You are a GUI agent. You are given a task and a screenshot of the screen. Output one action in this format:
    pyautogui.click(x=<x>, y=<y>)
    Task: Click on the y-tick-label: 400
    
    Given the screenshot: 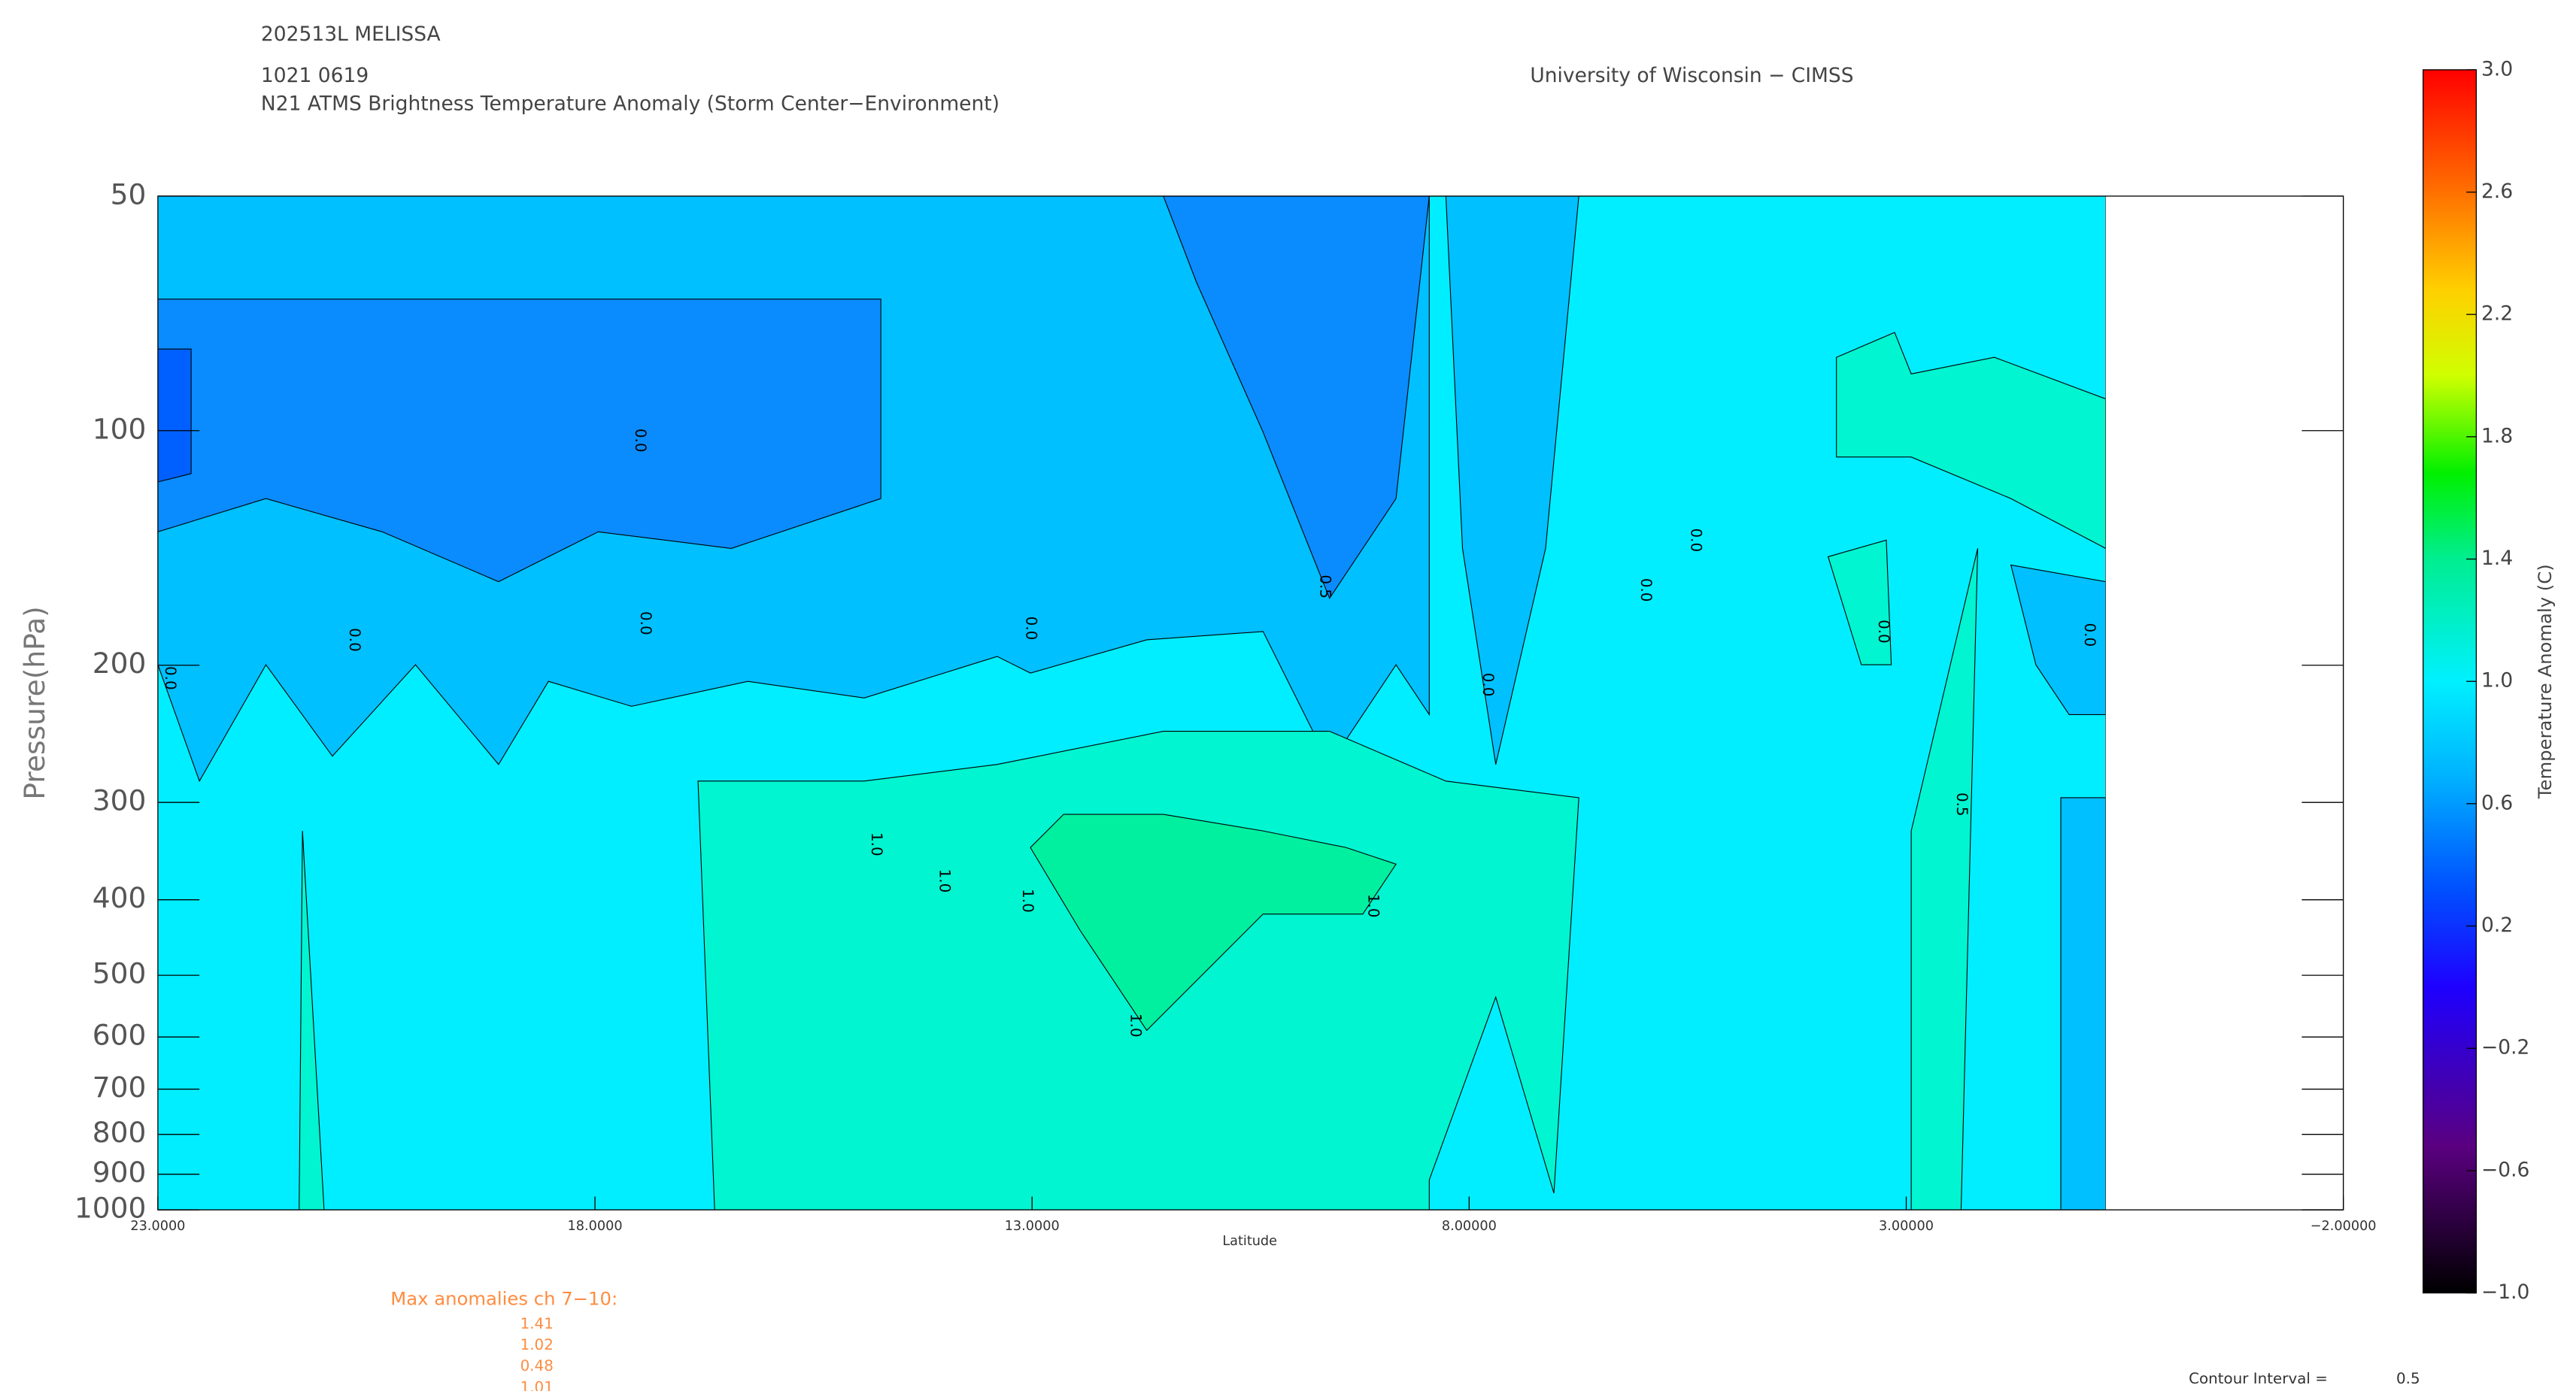 What is the action you would take?
    pyautogui.click(x=120, y=897)
    